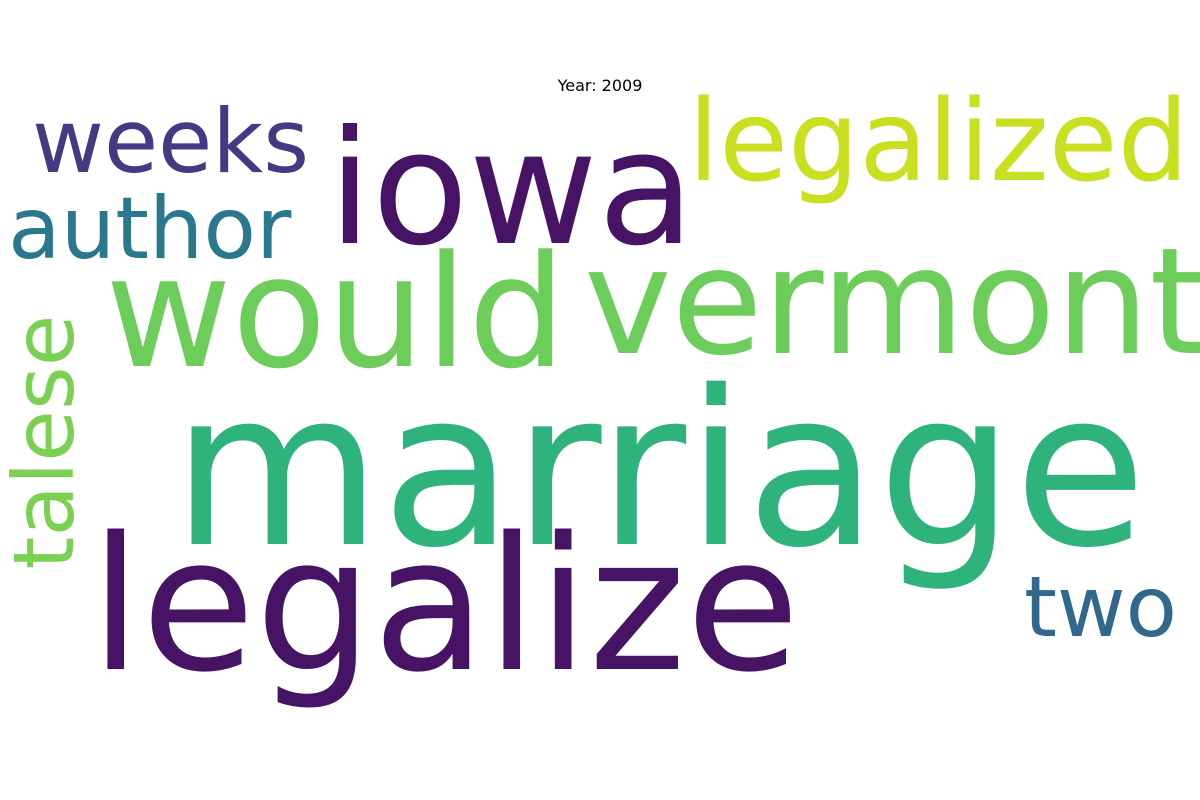  Describe the element at coordinates (511, 189) in the screenshot. I see `word-iowa: iowa` at that location.